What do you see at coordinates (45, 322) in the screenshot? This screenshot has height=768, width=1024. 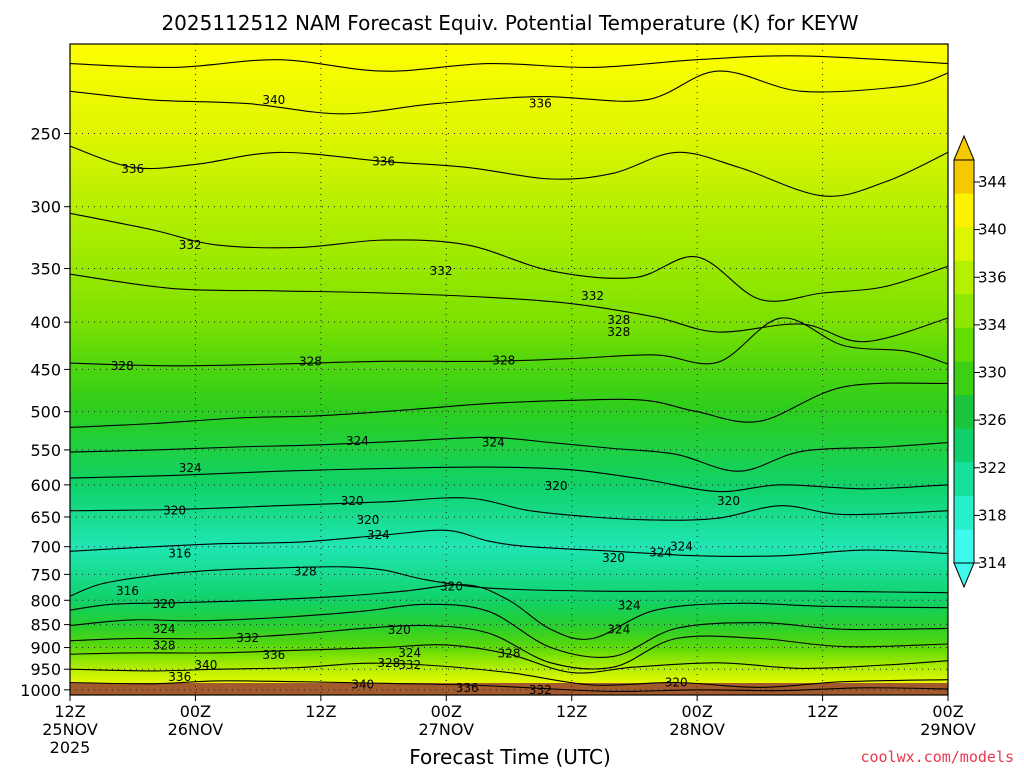 I see `y-tick-label: 400` at bounding box center [45, 322].